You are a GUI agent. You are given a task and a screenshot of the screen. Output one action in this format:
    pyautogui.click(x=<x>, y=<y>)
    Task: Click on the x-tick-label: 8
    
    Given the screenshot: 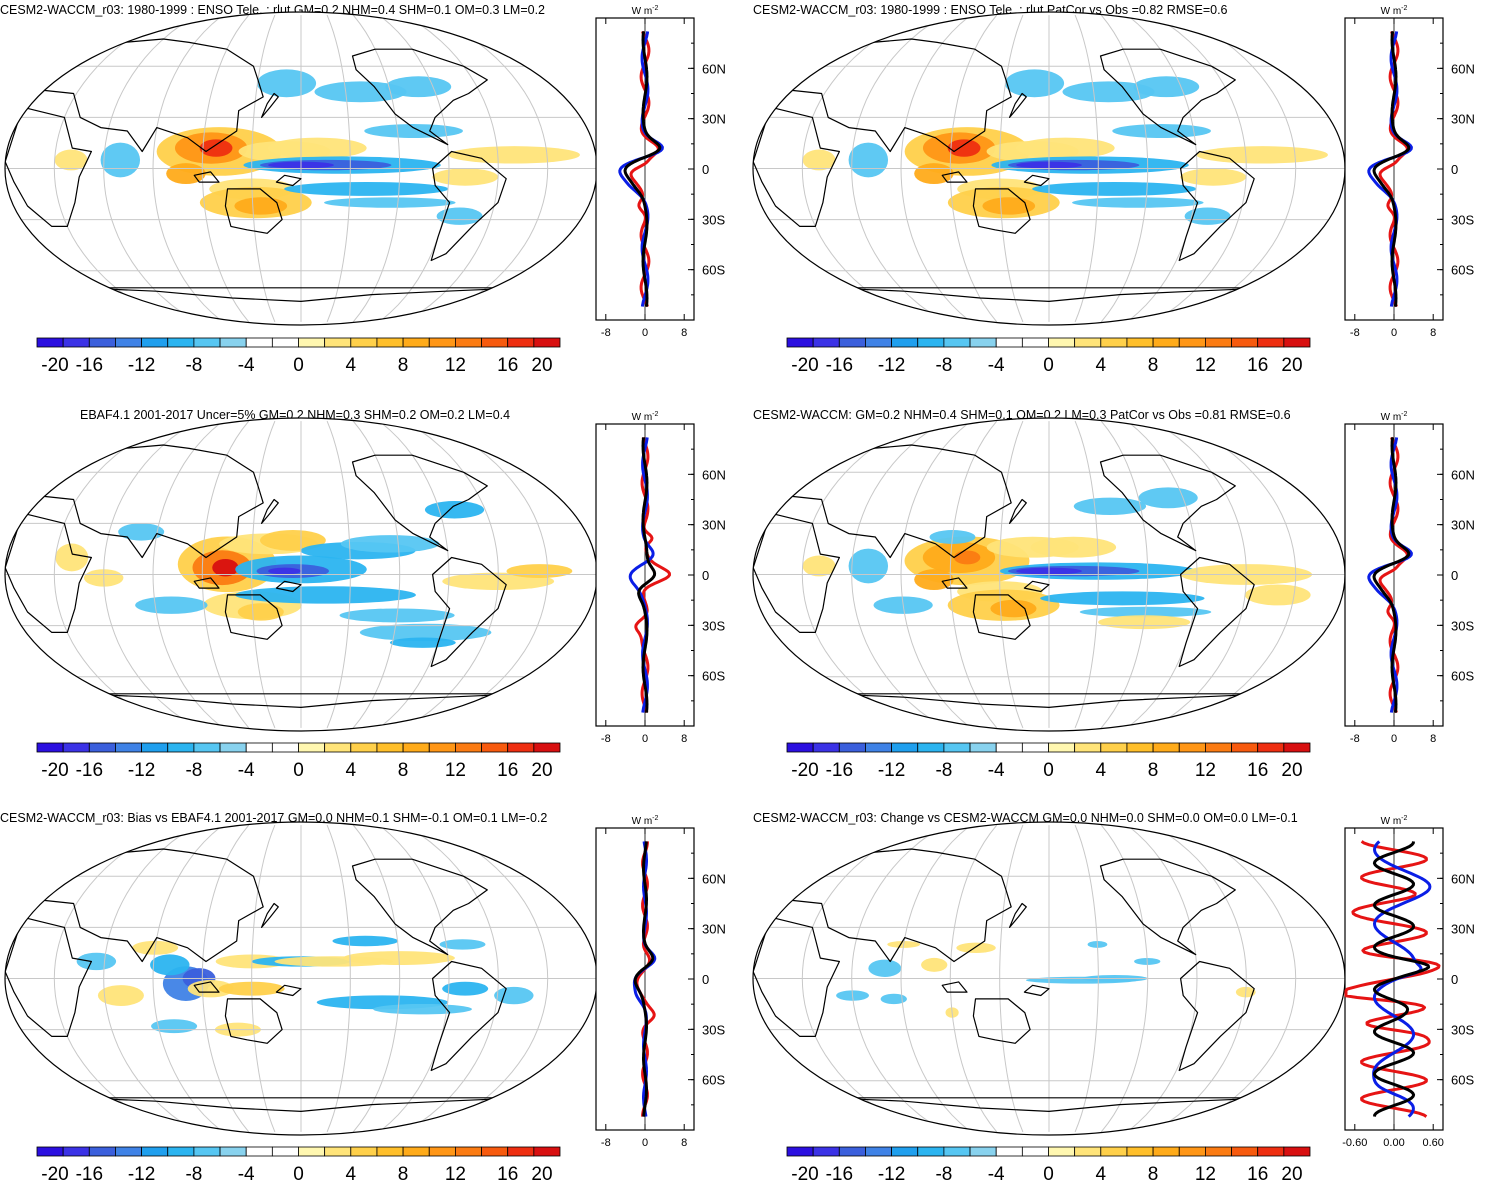 What is the action you would take?
    pyautogui.click(x=684, y=1143)
    